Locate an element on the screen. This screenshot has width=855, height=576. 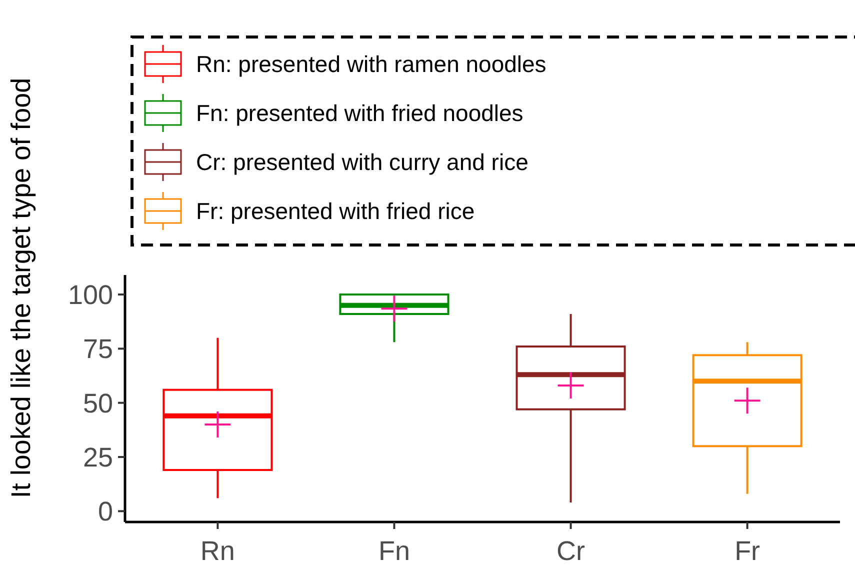
legend-label: Cr: presented with curry and rice is located at coordinates (362, 162).